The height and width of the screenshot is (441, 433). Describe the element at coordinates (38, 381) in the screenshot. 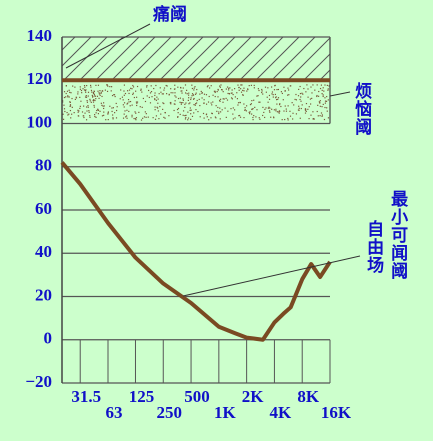

I see `y-tick-label: −20` at that location.